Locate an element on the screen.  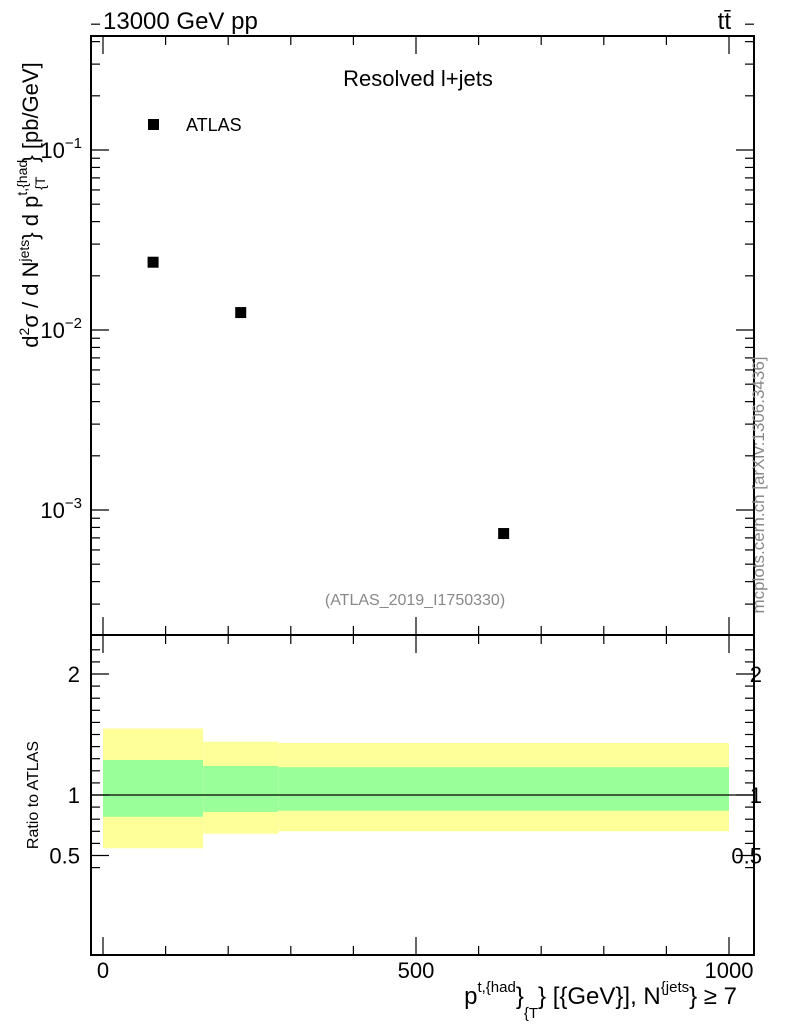
ratio-y-tick-label-right: 2 is located at coordinates (756, 674).